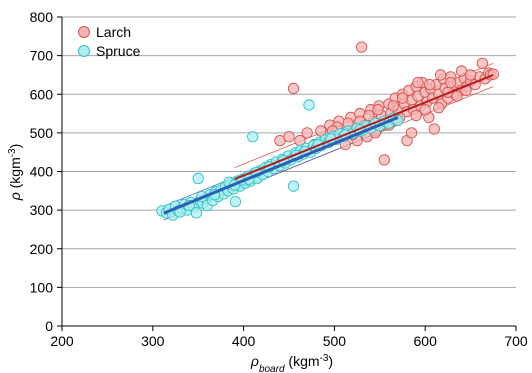  Describe the element at coordinates (84, 32) in the screenshot. I see `legend-marker-larch` at that location.